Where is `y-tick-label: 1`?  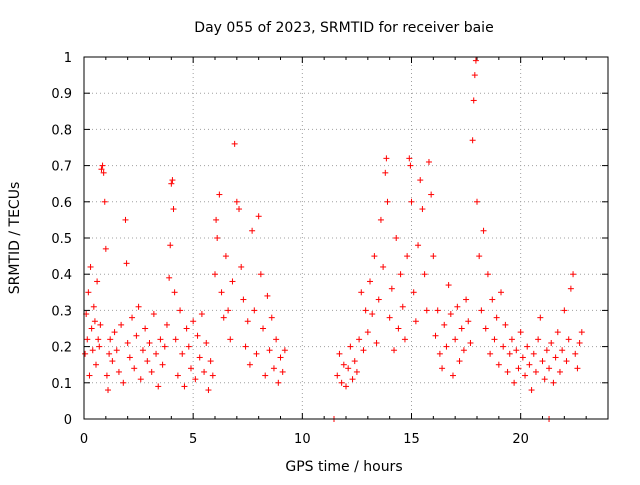 y-tick-label: 1 is located at coordinates (68, 58).